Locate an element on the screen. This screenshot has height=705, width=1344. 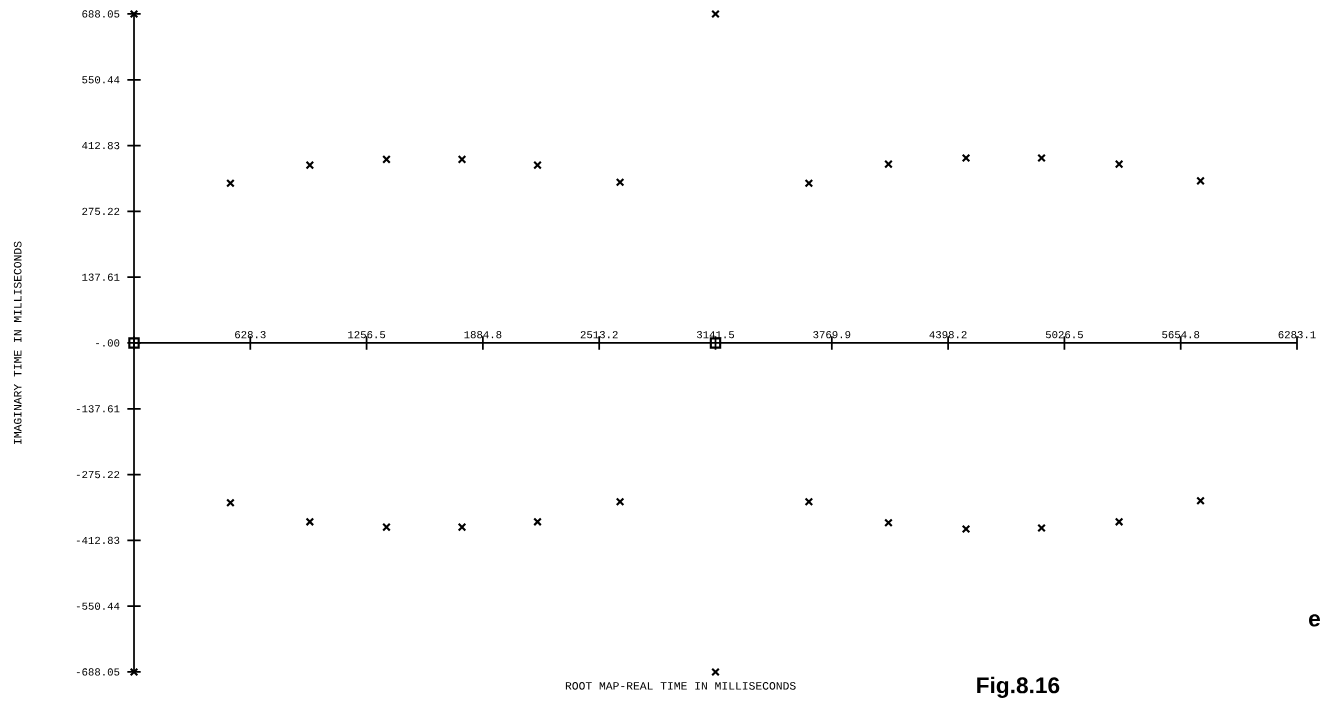
x-tick-label: 5654.8 is located at coordinates (1181, 335).